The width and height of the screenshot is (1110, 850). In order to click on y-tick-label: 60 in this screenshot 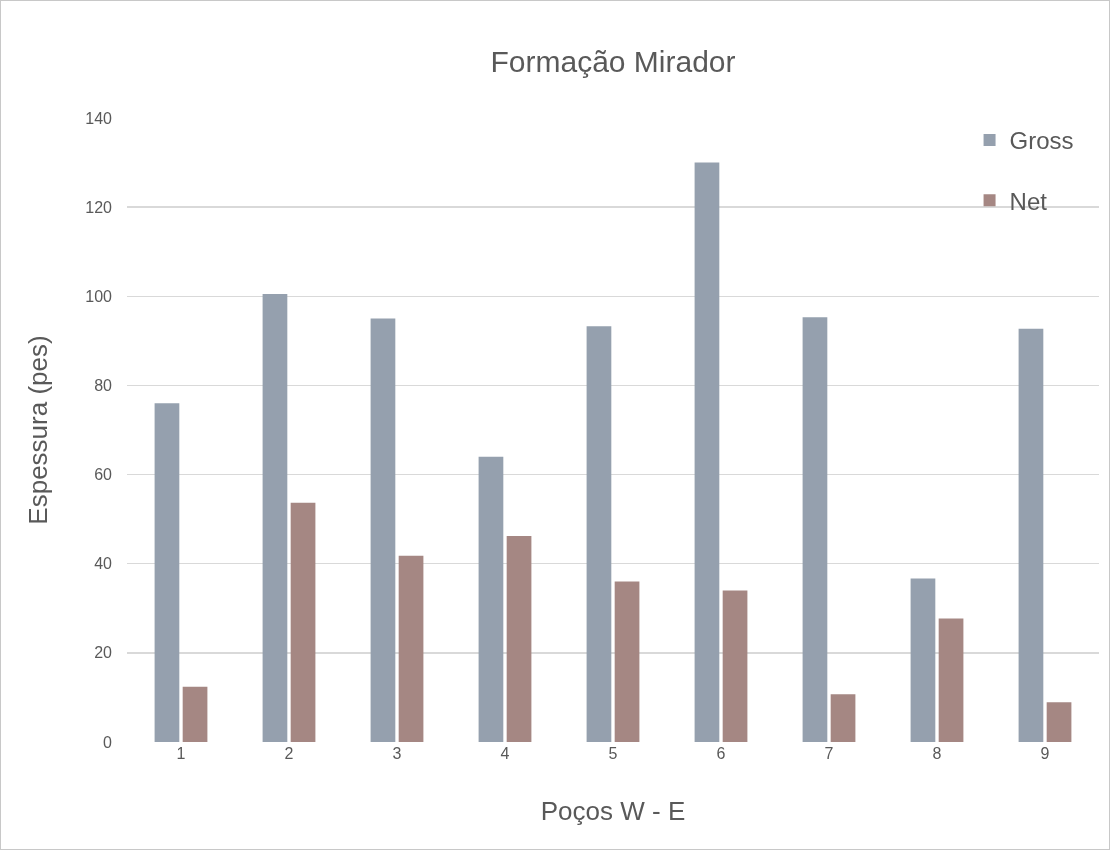, I will do `click(103, 475)`.